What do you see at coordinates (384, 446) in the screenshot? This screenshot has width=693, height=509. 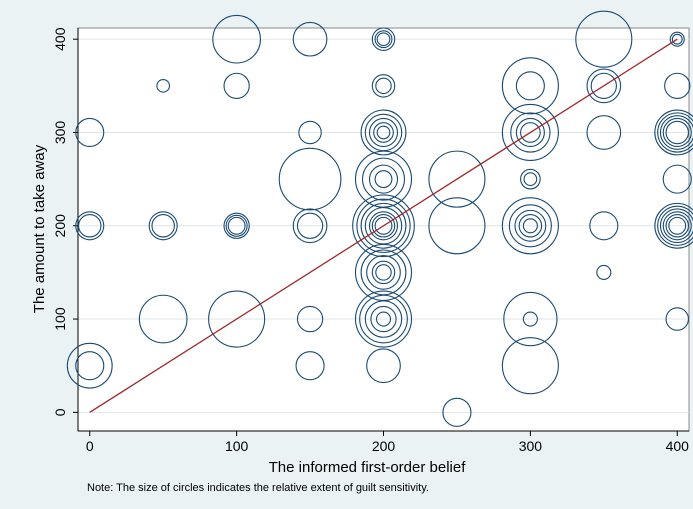 I see `x-tick-label: 200` at bounding box center [384, 446].